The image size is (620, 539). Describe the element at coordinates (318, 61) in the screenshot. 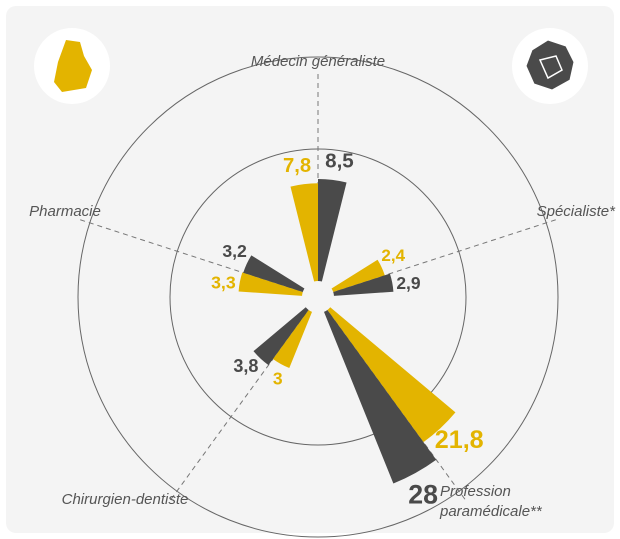

I see `category-label: Médecin généraliste` at that location.